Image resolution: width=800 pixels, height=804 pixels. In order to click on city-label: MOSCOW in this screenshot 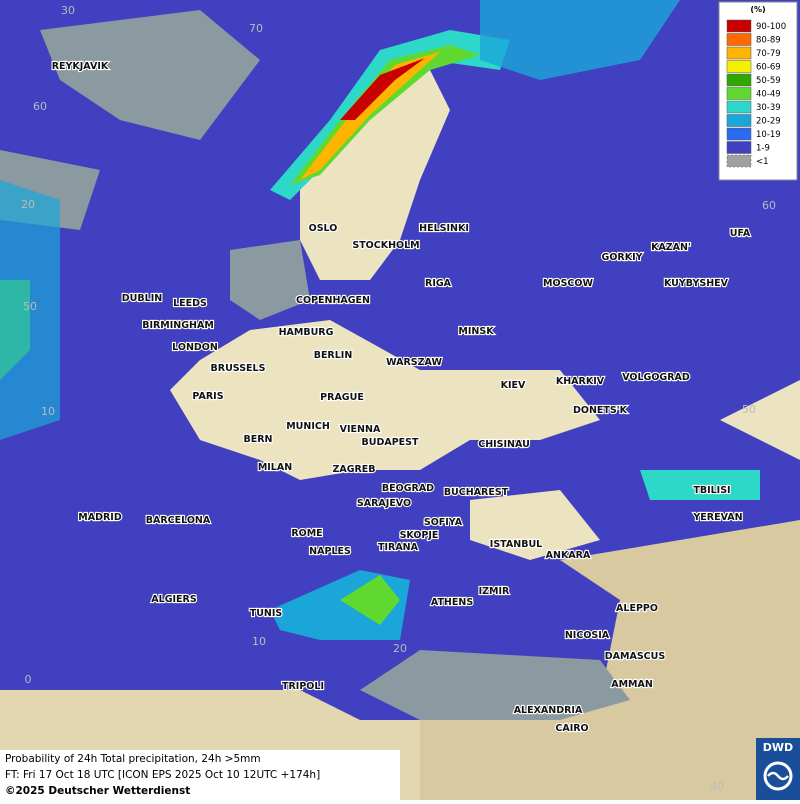, I will do `click(568, 283)`.